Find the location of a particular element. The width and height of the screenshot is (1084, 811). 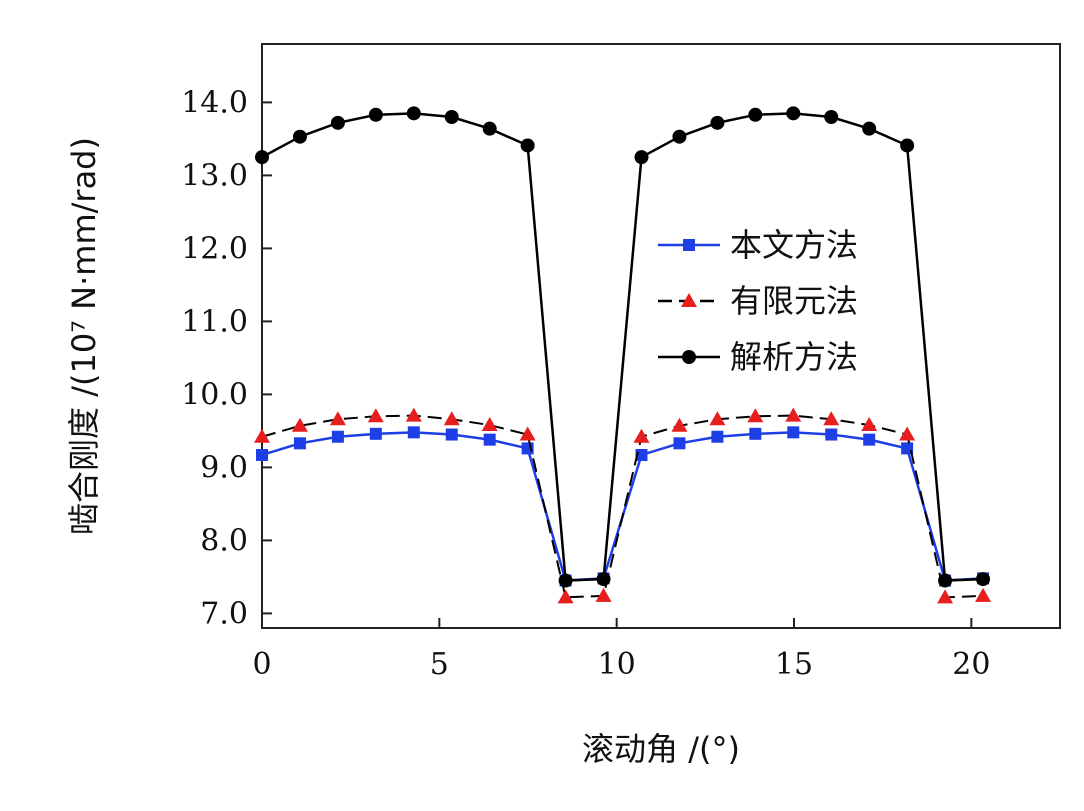

legend-item-3: 解析方法 is located at coordinates (758, 357).